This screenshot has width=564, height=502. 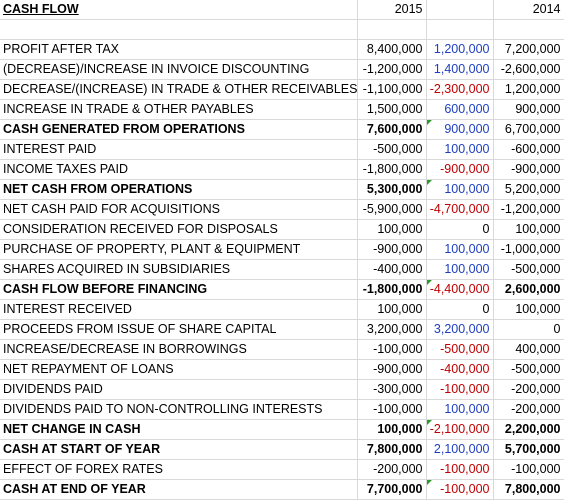 What do you see at coordinates (392, 10) in the screenshot?
I see `year-2015-header: 2015` at bounding box center [392, 10].